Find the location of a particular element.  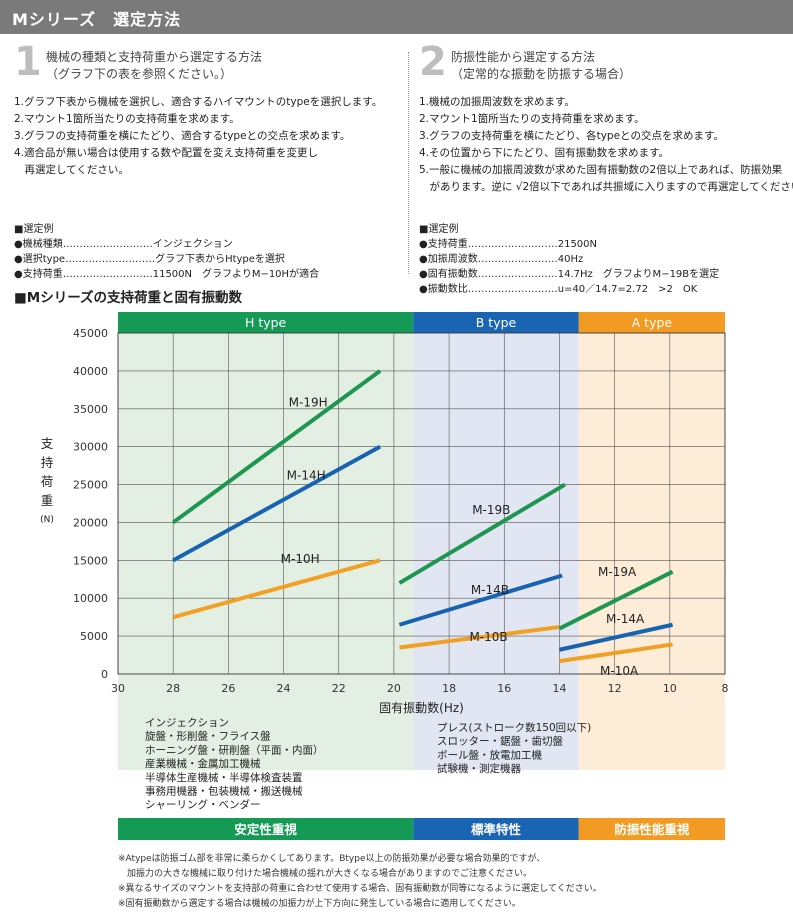

y-axis-label-char: 重 is located at coordinates (47, 500).